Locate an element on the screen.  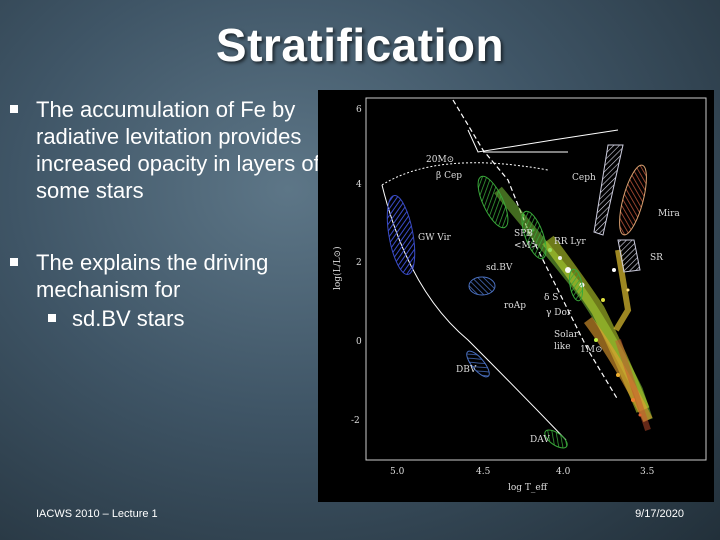
rr-lyr-region is located at coordinates (576, 285).